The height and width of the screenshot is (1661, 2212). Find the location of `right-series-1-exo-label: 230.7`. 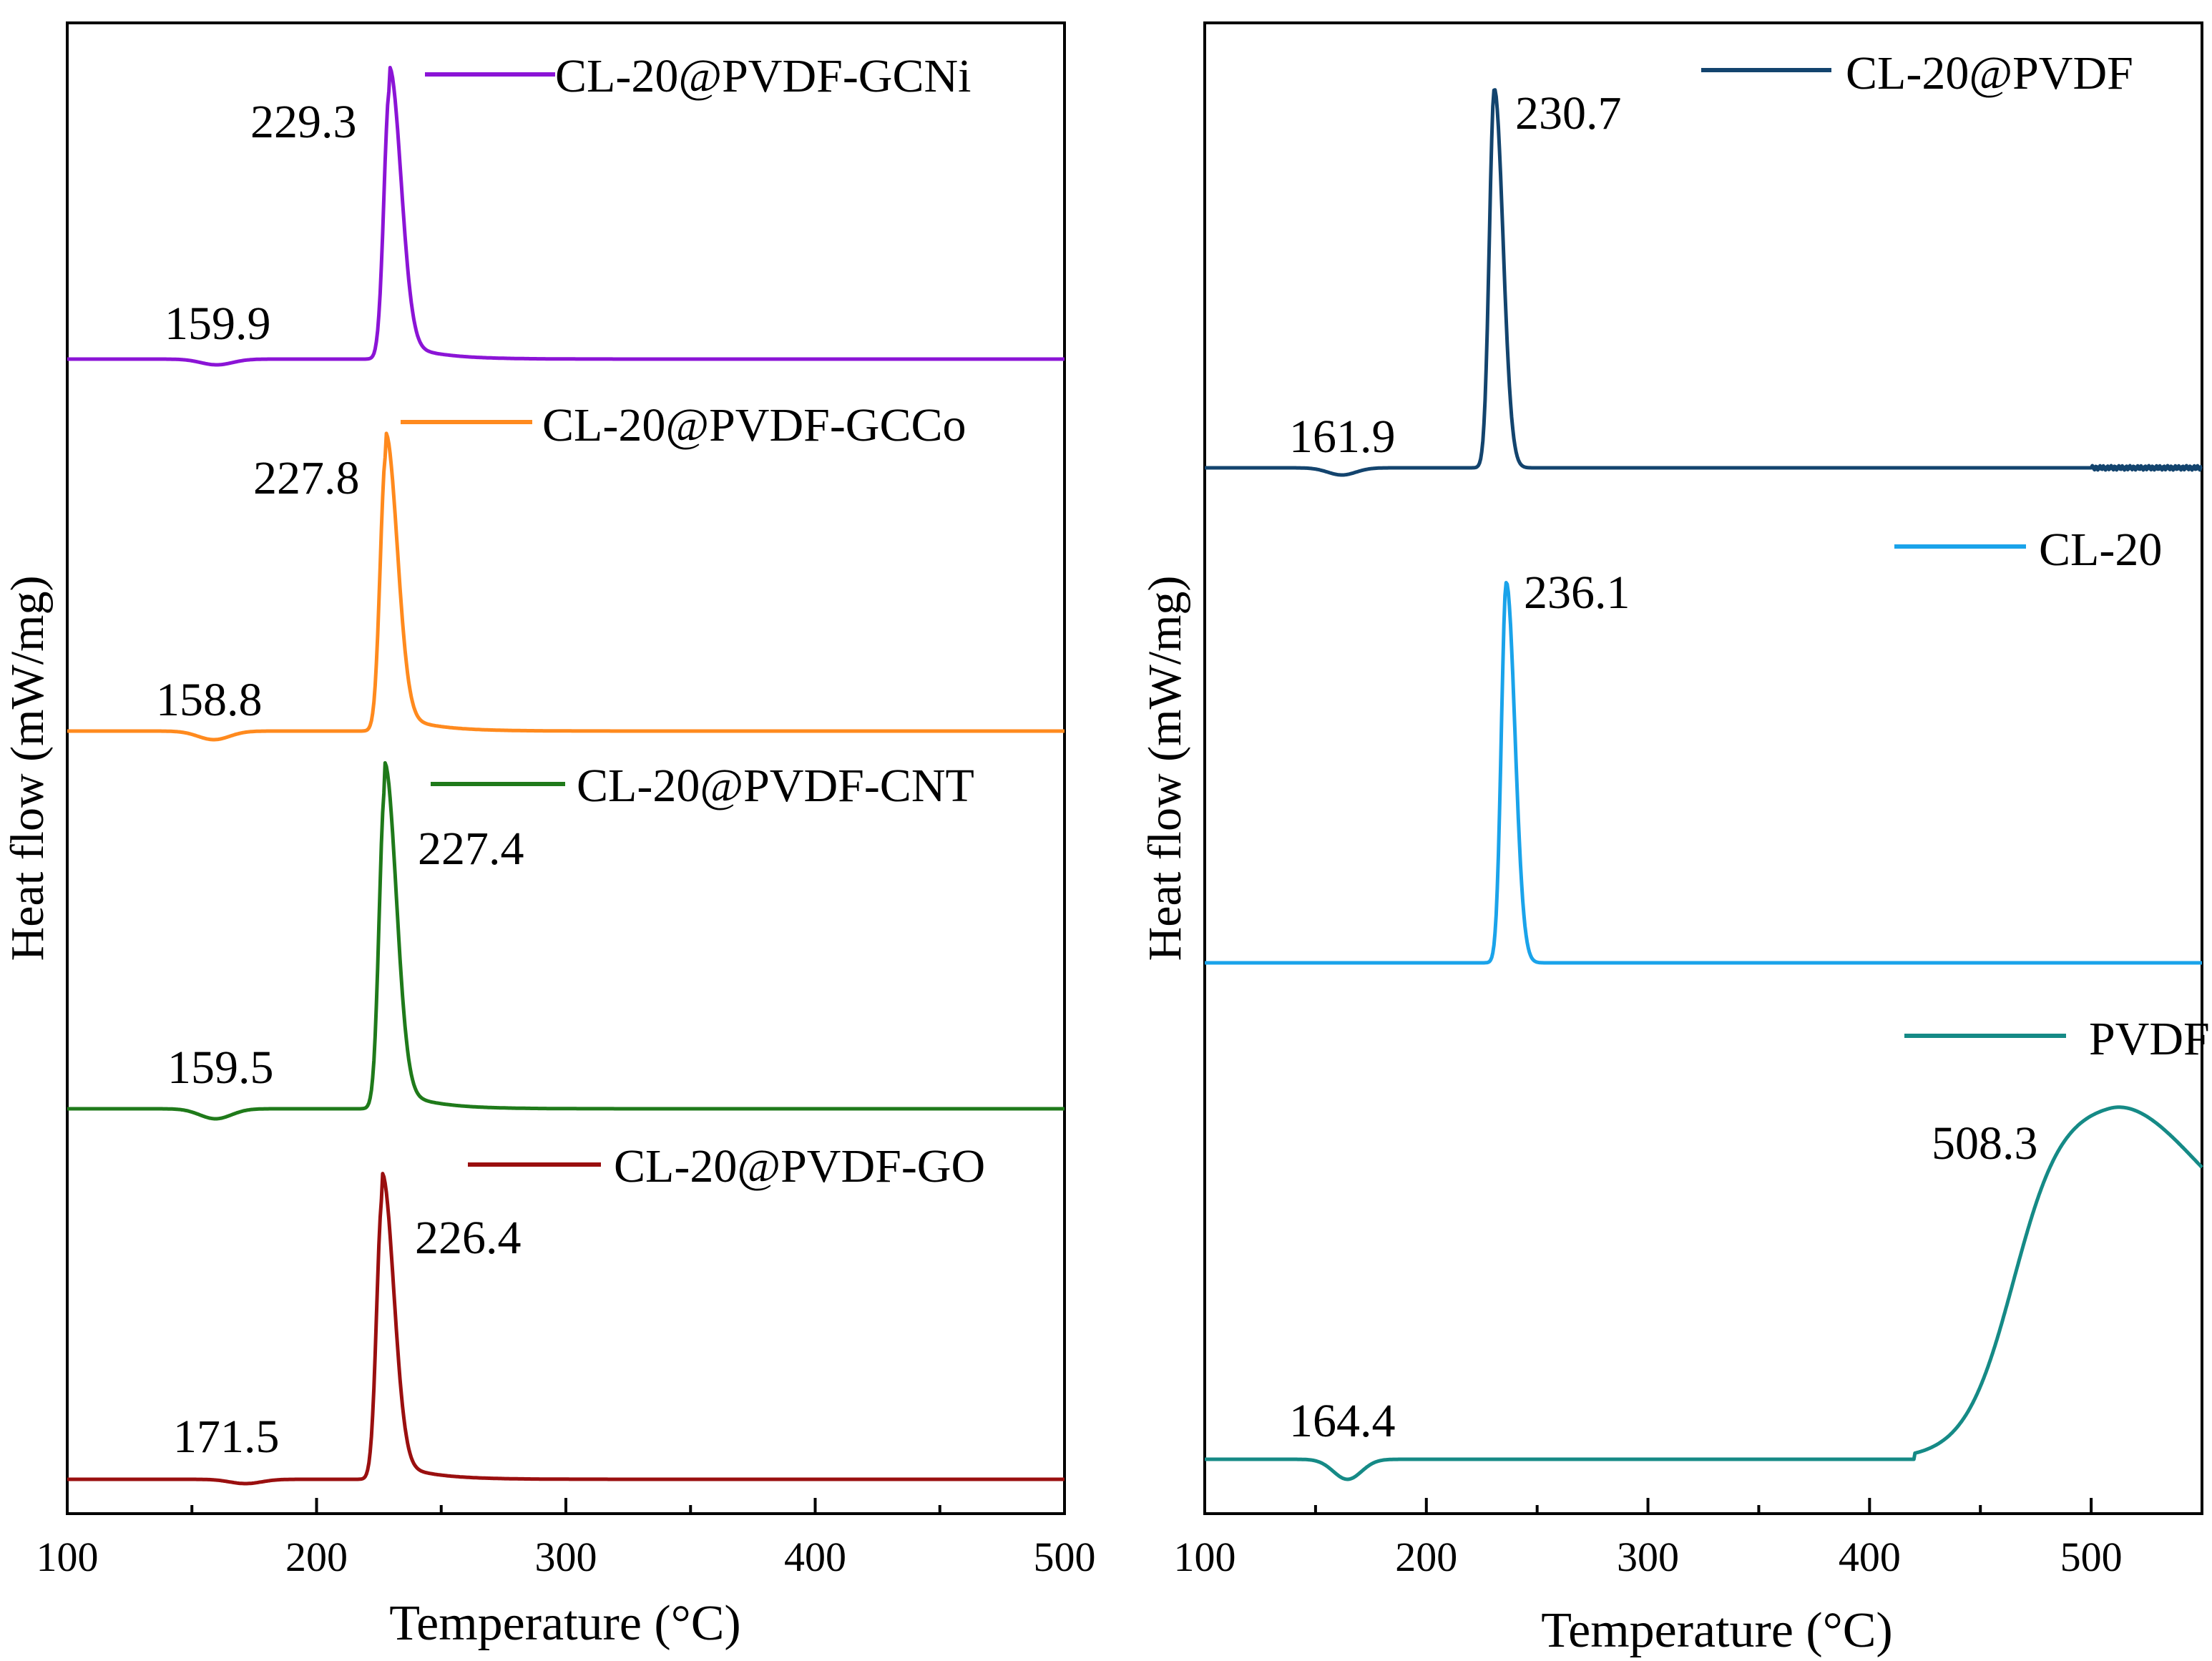

right-series-1-exo-label: 230.7 is located at coordinates (1568, 113).